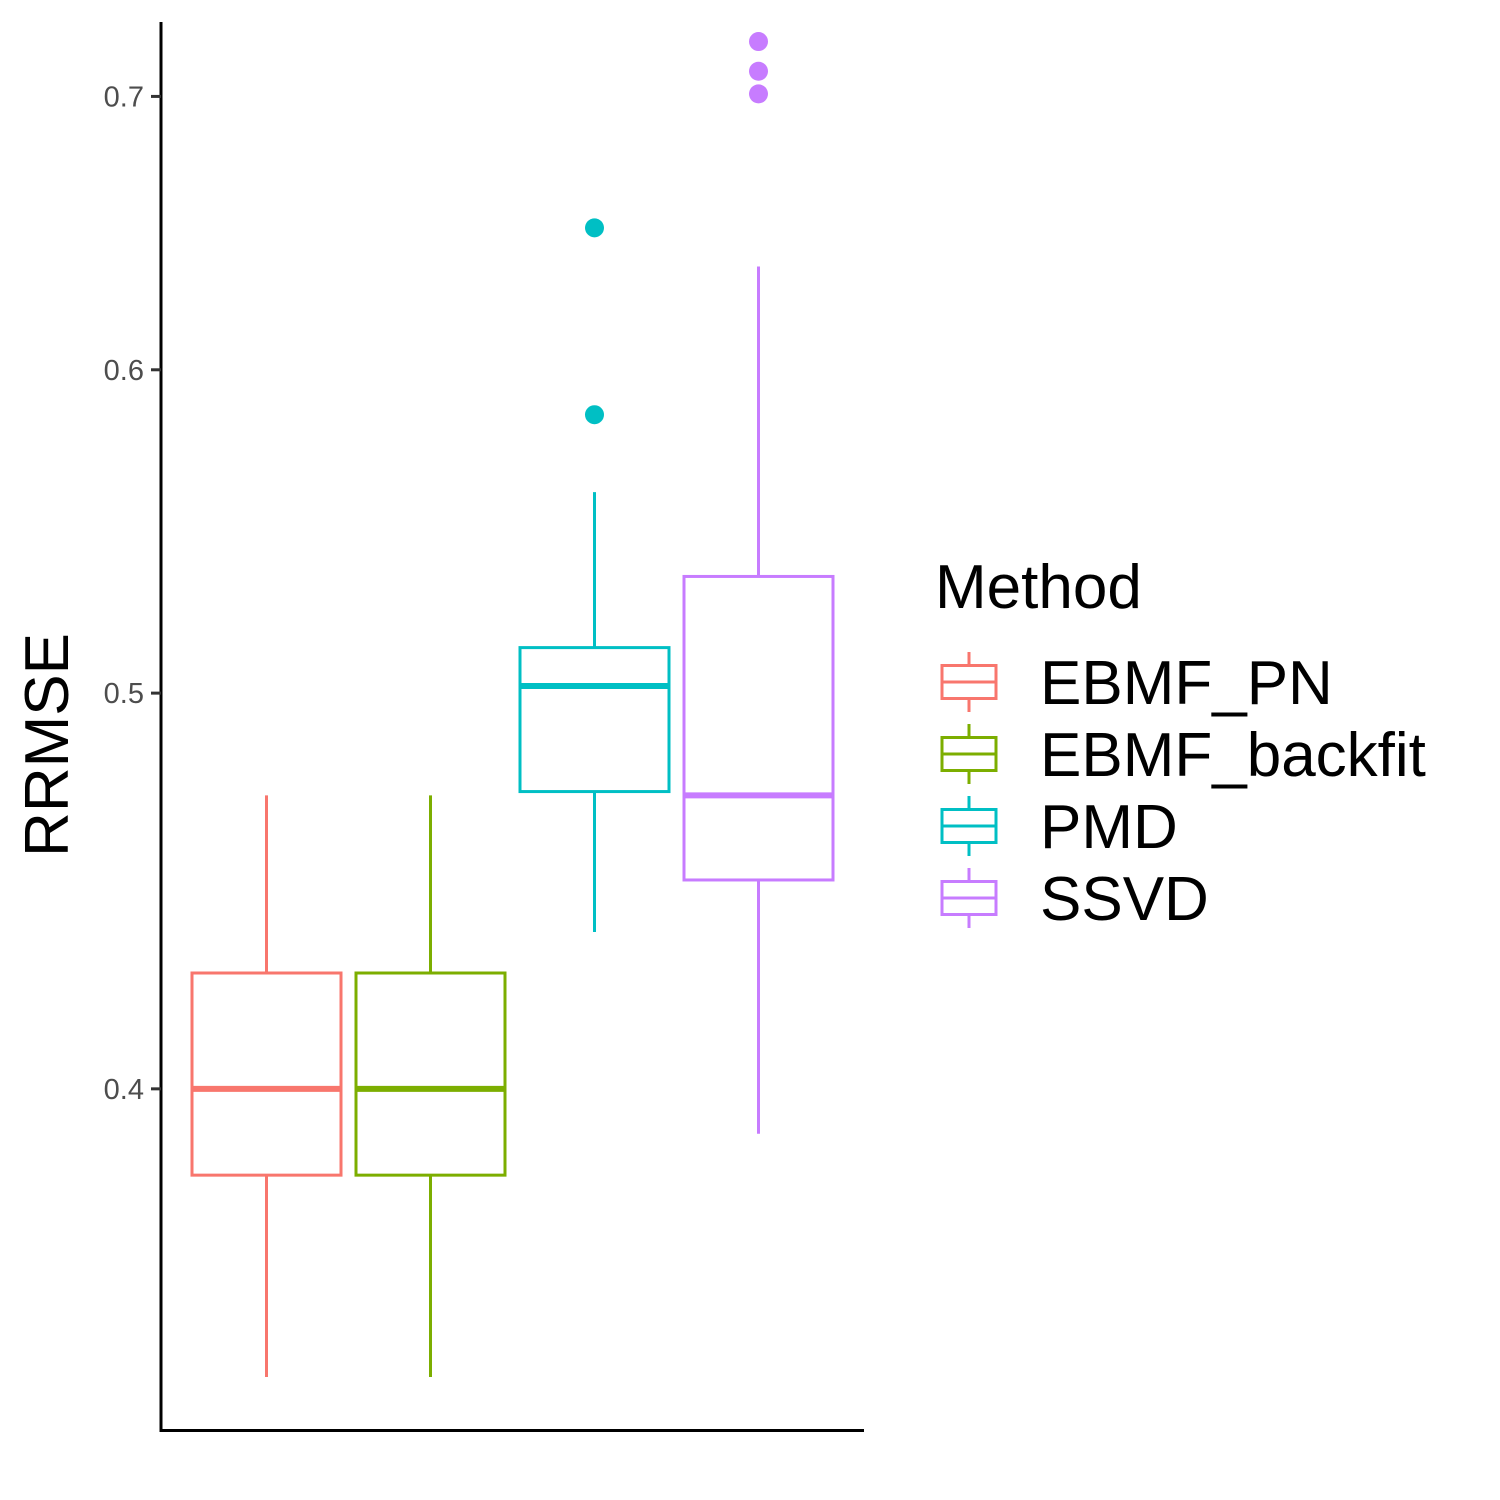 Image resolution: width=1500 pixels, height=1500 pixels. What do you see at coordinates (124, 371) in the screenshot?
I see `y-tick-label: 0.6` at bounding box center [124, 371].